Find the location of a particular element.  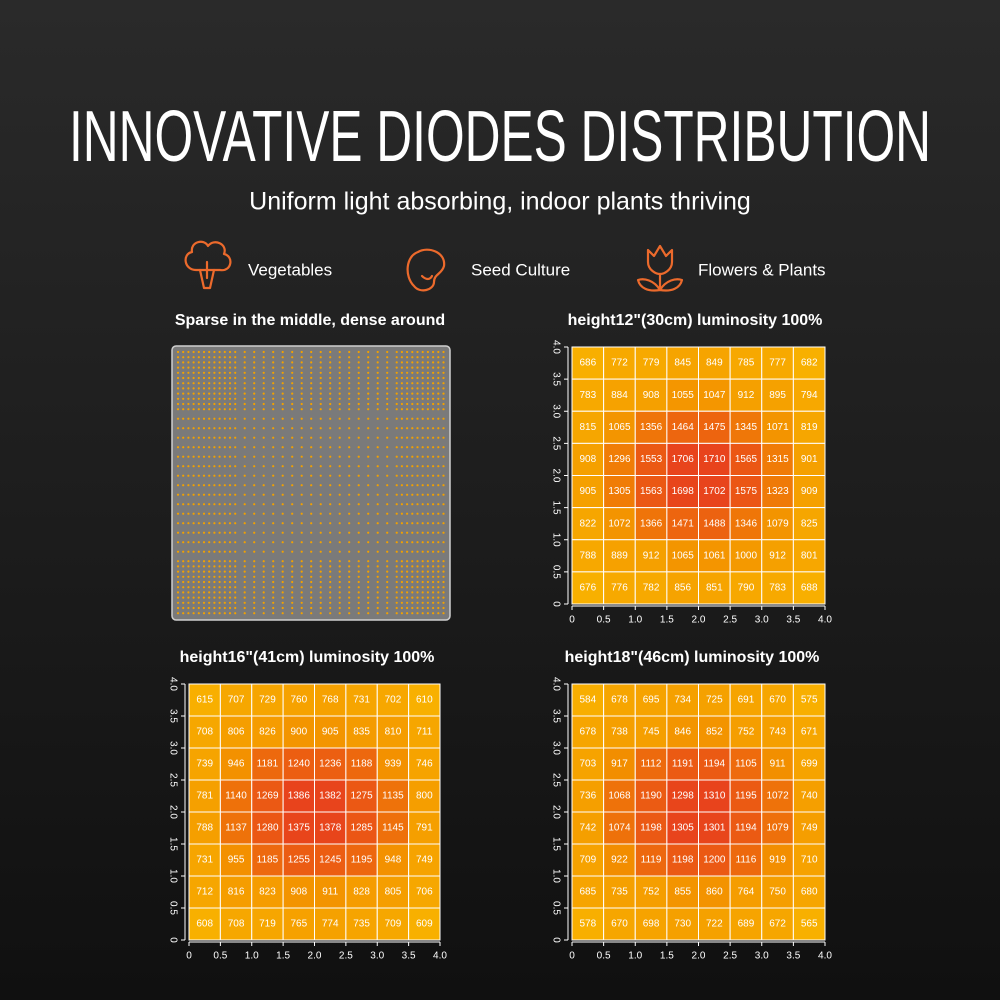

y-tick-label: 0 is located at coordinates (172, 940).